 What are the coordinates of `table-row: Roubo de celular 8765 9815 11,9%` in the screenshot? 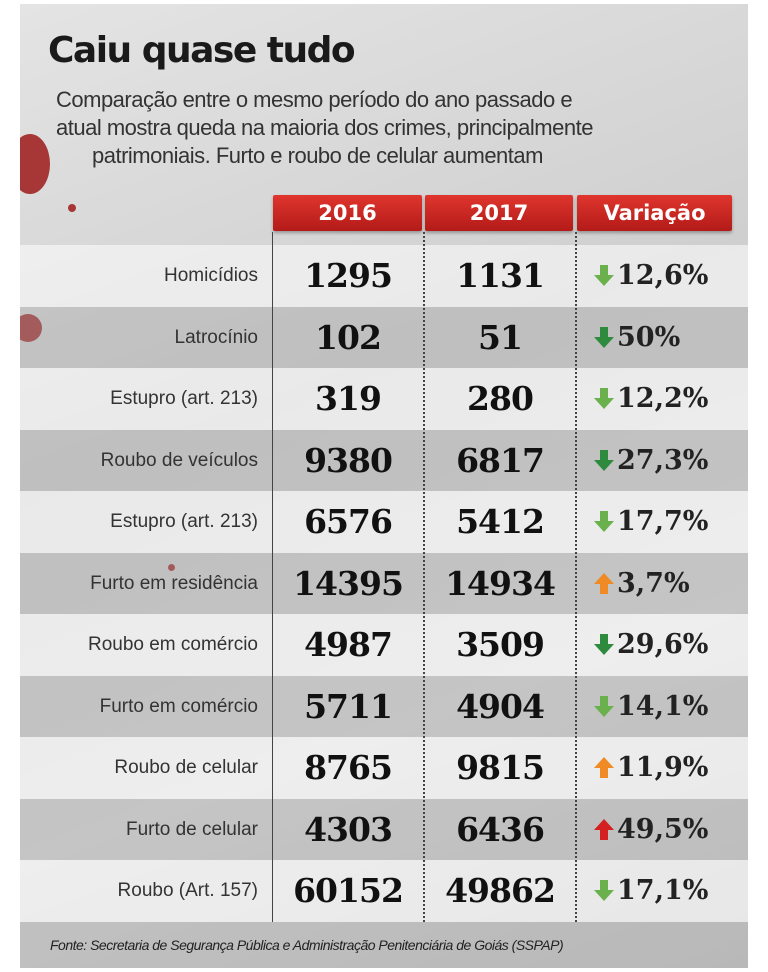 It's located at (384, 768).